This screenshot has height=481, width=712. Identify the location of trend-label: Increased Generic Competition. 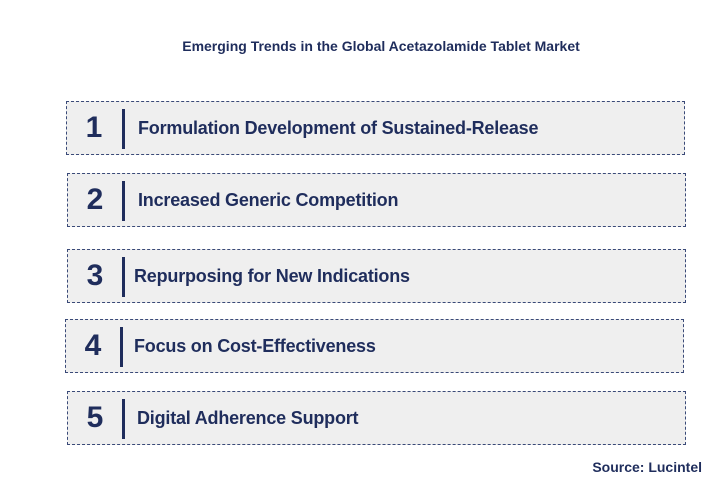
(268, 199).